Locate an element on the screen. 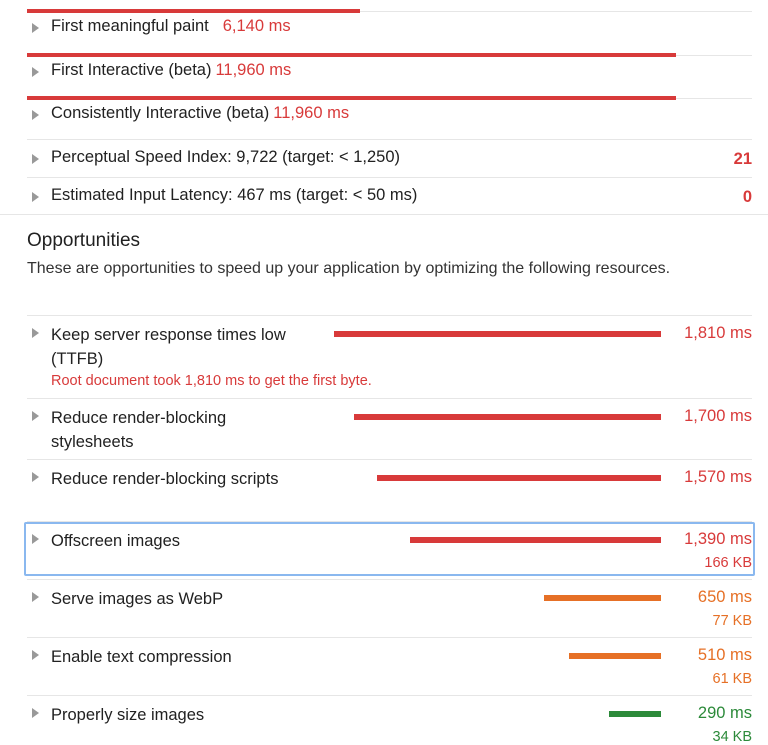 The image size is (768, 745). opportunity-label: Reduce render-blocking stylesheets is located at coordinates (139, 430).